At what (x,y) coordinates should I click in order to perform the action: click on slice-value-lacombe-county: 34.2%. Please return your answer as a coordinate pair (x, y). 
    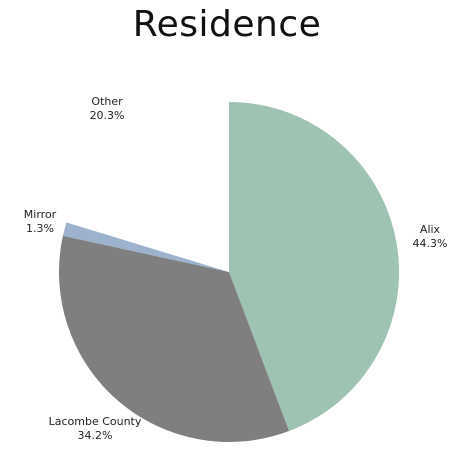
    Looking at the image, I should click on (95, 435).